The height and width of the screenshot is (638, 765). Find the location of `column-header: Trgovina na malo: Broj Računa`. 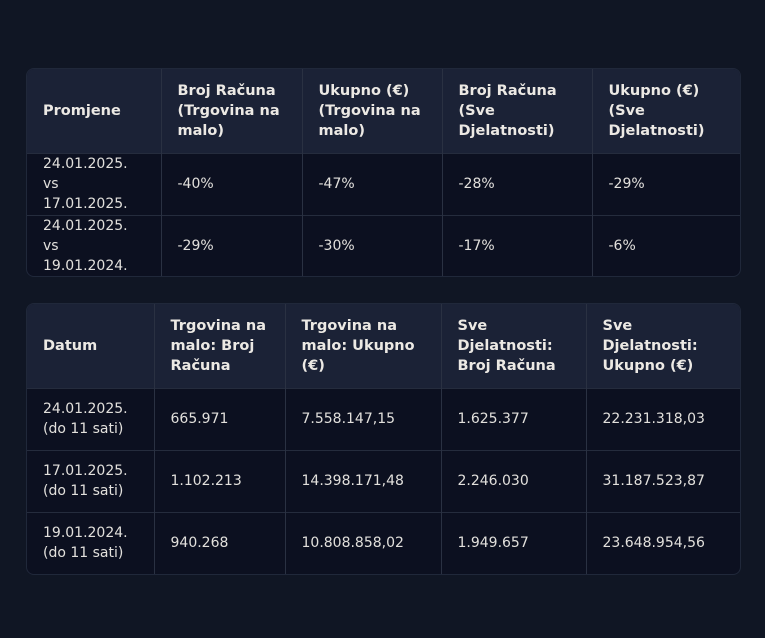

column-header: Trgovina na malo: Broj Računa is located at coordinates (219, 346).